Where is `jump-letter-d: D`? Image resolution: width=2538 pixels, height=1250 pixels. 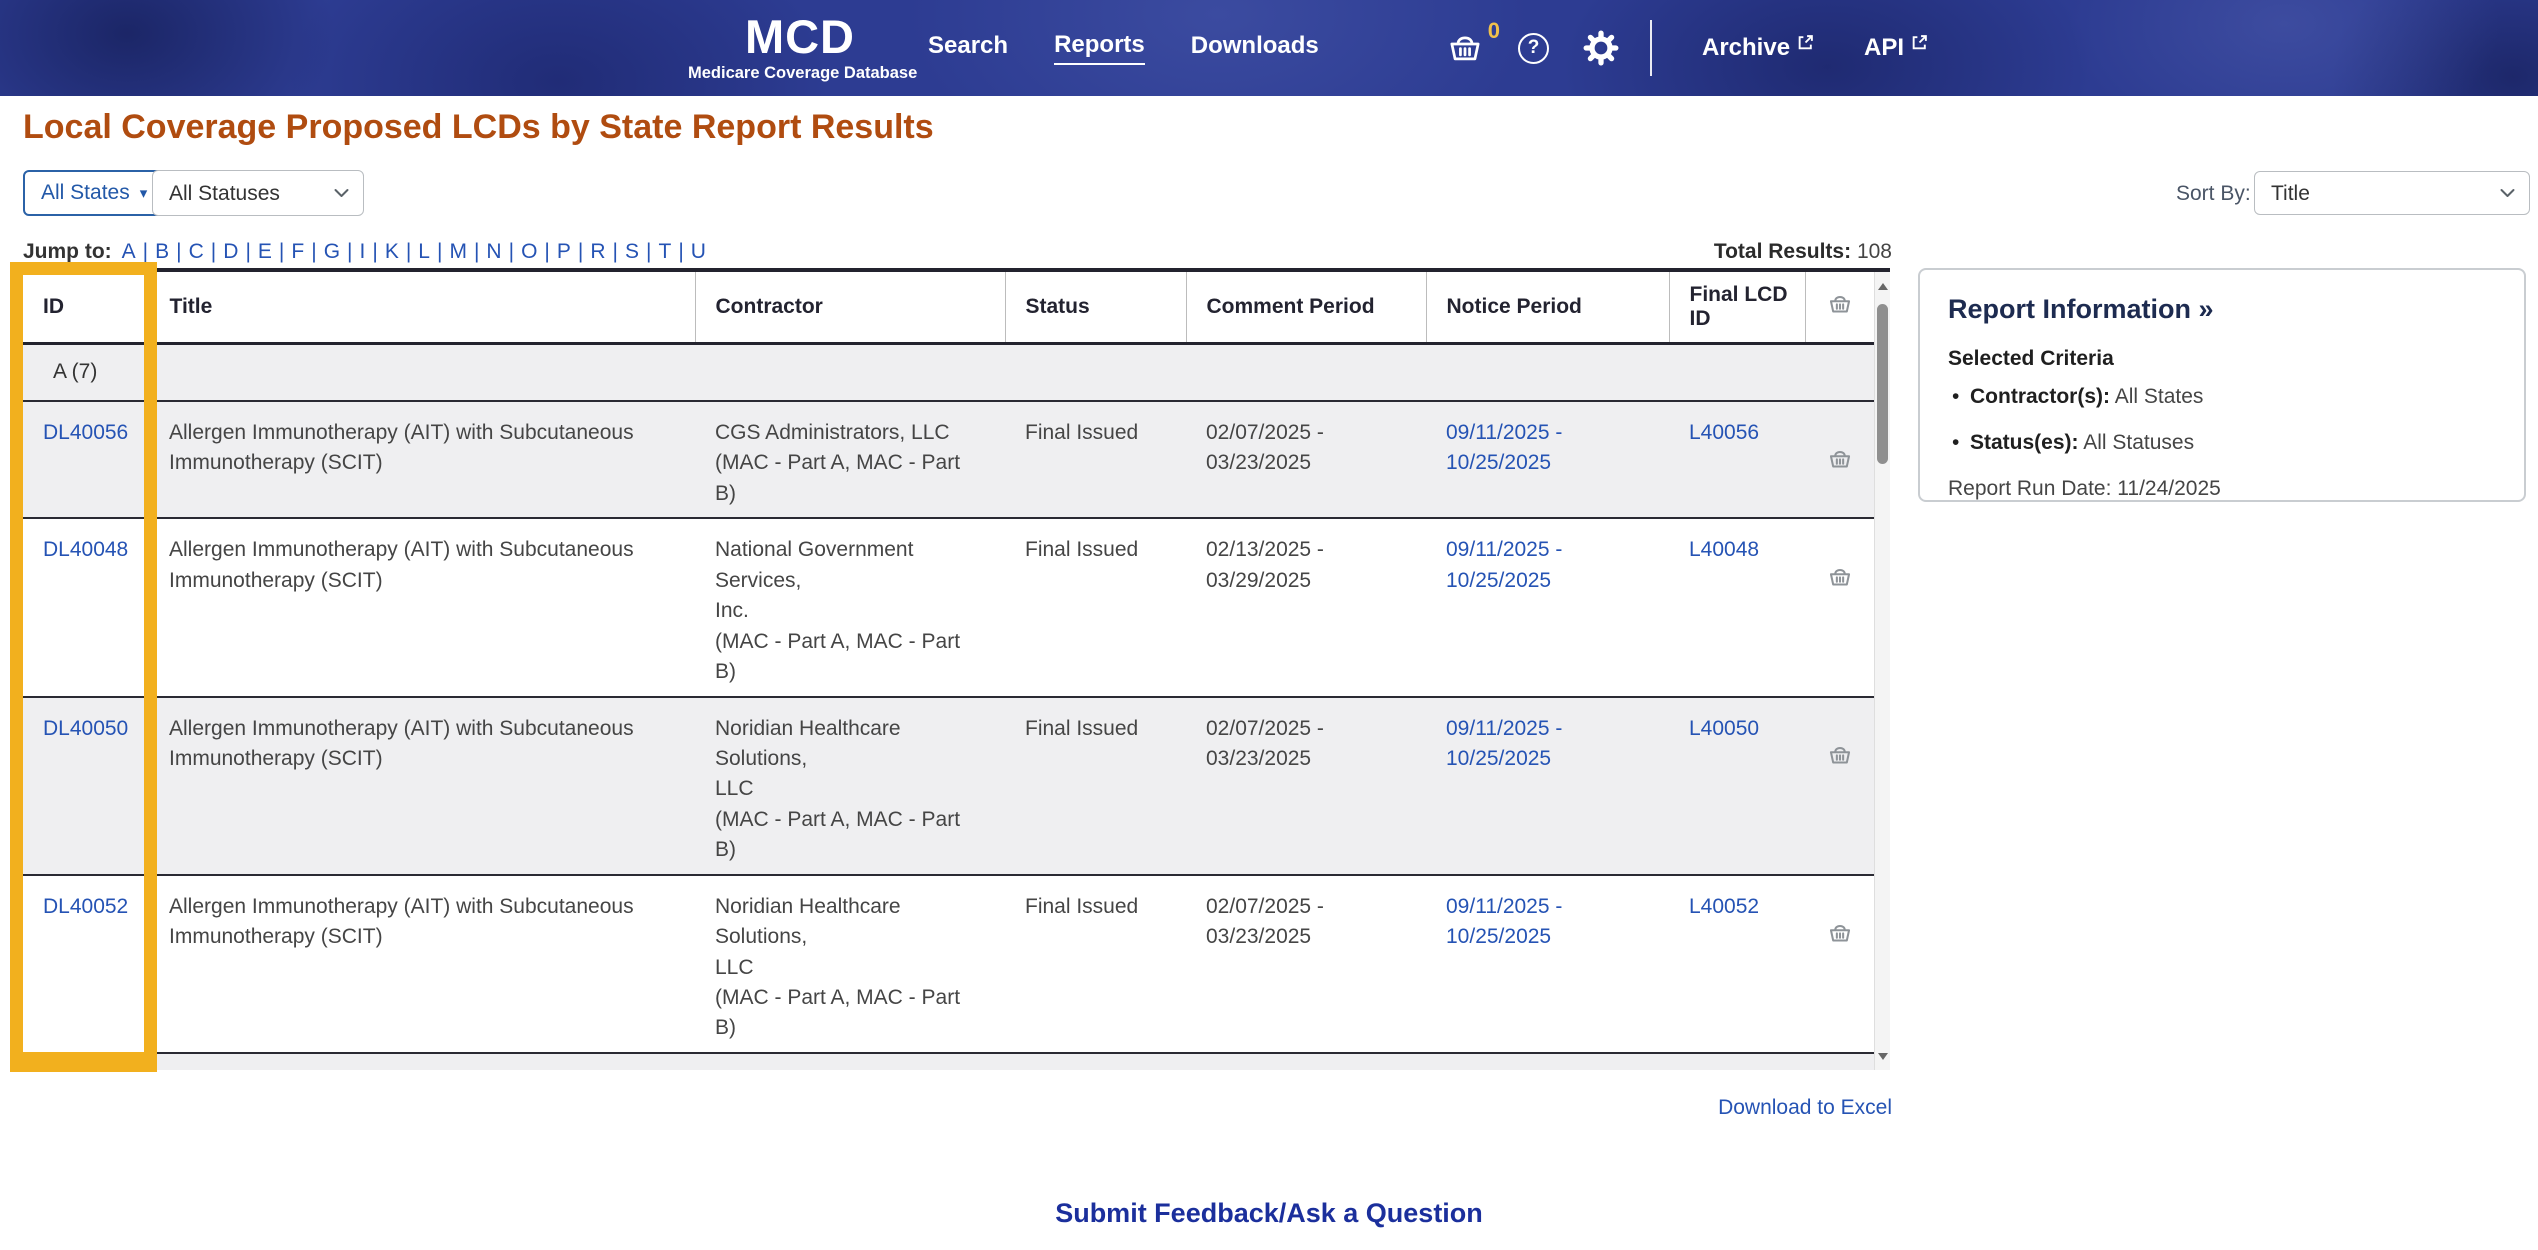 jump-letter-d: D is located at coordinates (240, 252).